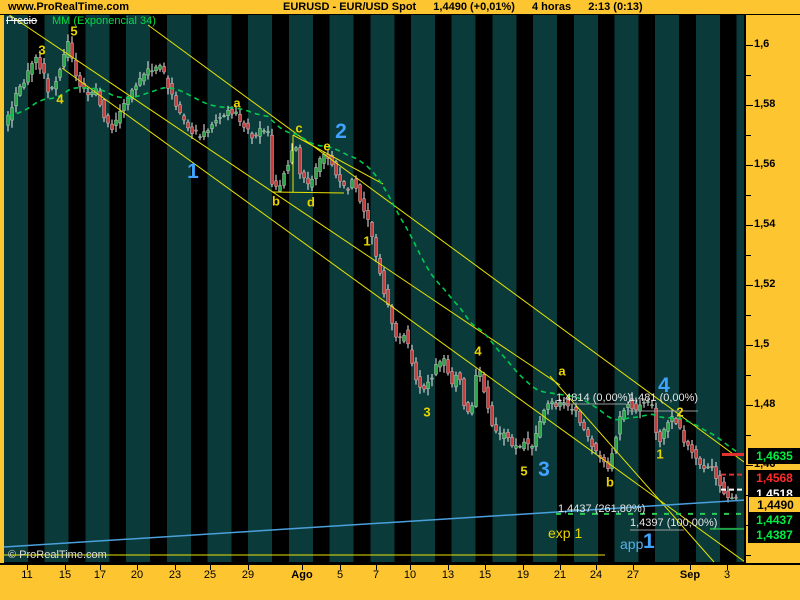 This screenshot has height=600, width=800. What do you see at coordinates (100, 575) in the screenshot?
I see `time-axis-label: 17` at bounding box center [100, 575].